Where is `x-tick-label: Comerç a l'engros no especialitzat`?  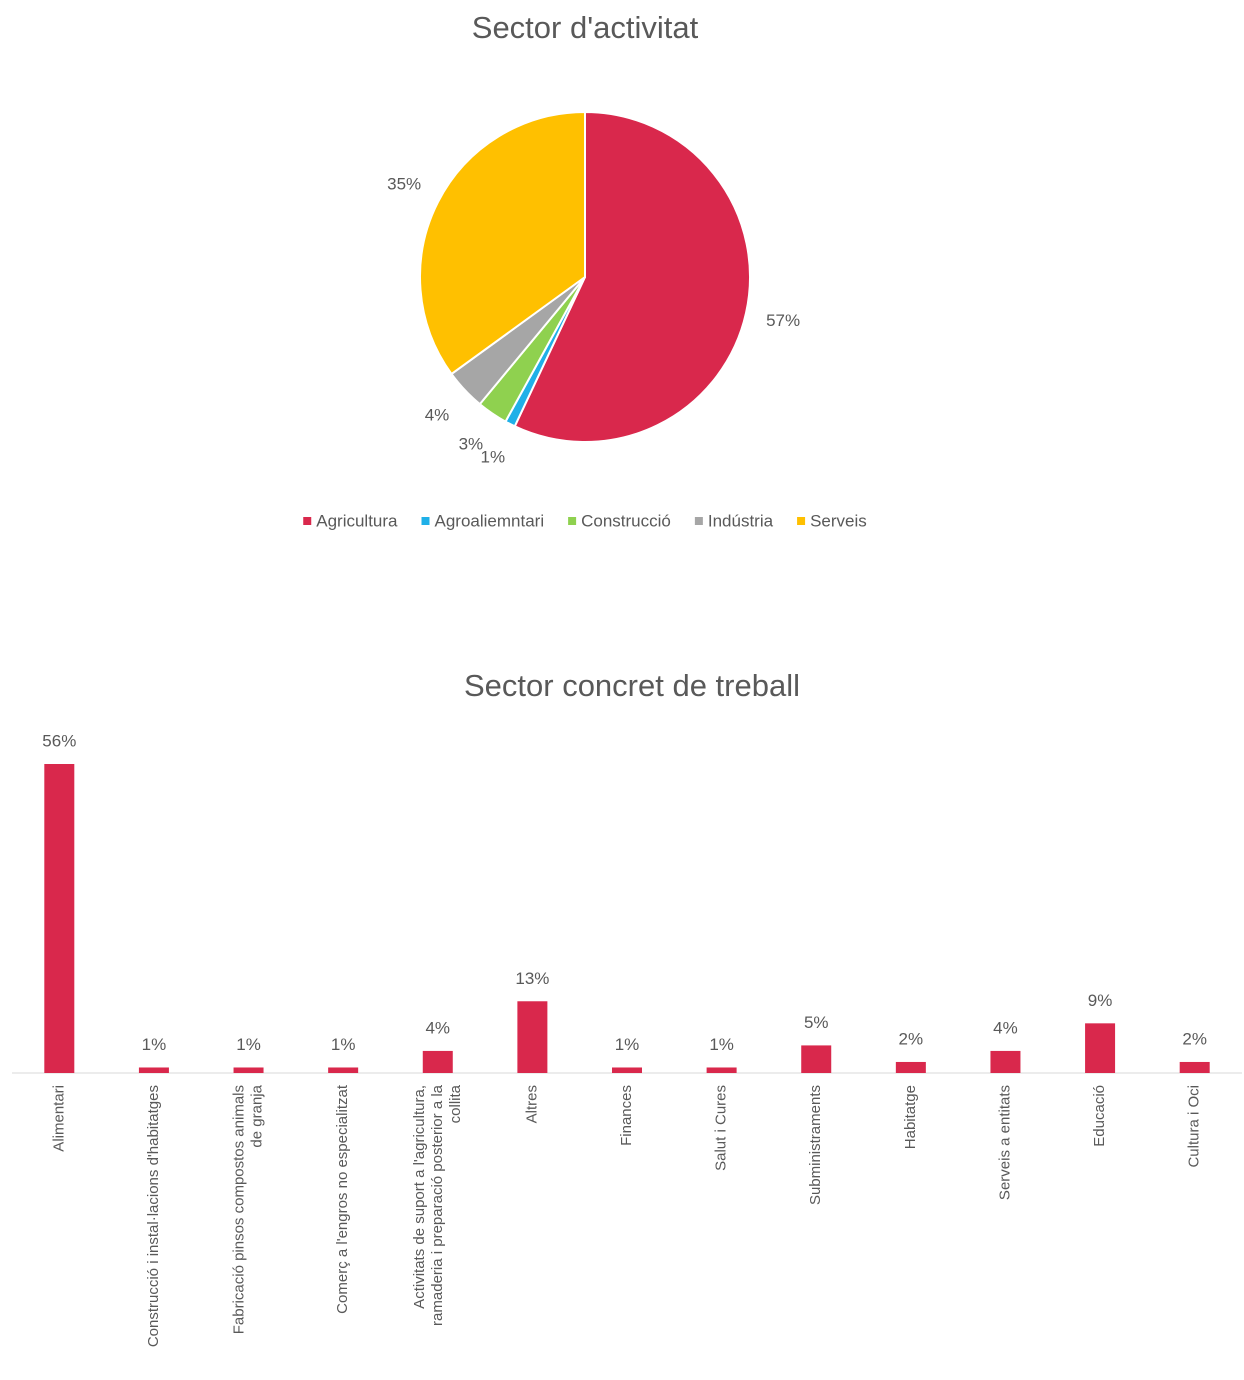 x-tick-label: Comerç a l'engros no especialitzat is located at coordinates (342, 1199).